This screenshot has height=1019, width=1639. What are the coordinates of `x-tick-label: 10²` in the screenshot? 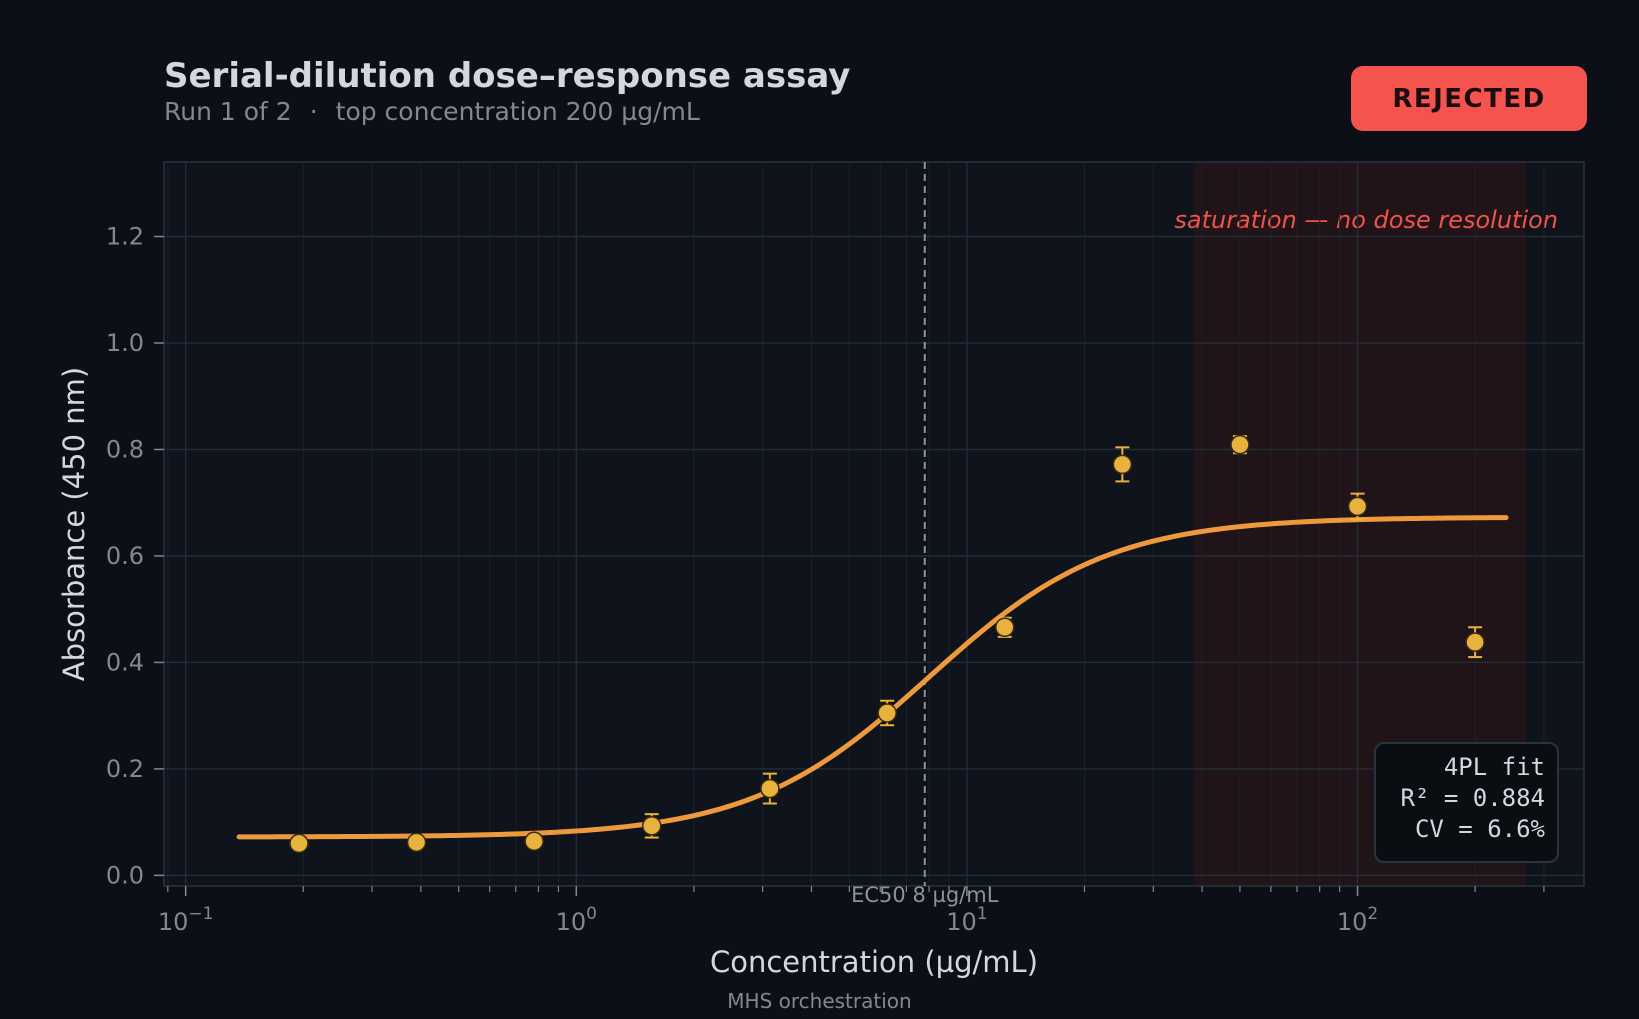 It's located at (1357, 920).